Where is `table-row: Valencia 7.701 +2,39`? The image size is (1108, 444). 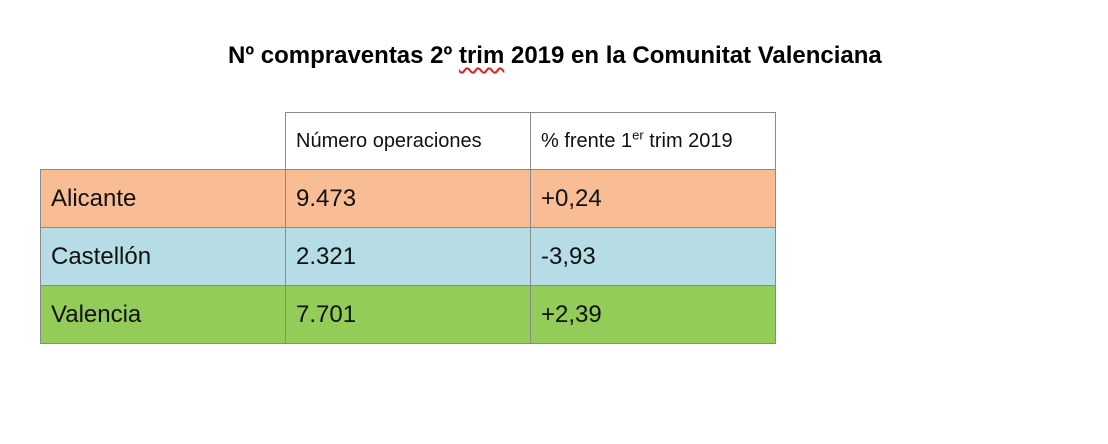 table-row: Valencia 7.701 +2,39 is located at coordinates (408, 314).